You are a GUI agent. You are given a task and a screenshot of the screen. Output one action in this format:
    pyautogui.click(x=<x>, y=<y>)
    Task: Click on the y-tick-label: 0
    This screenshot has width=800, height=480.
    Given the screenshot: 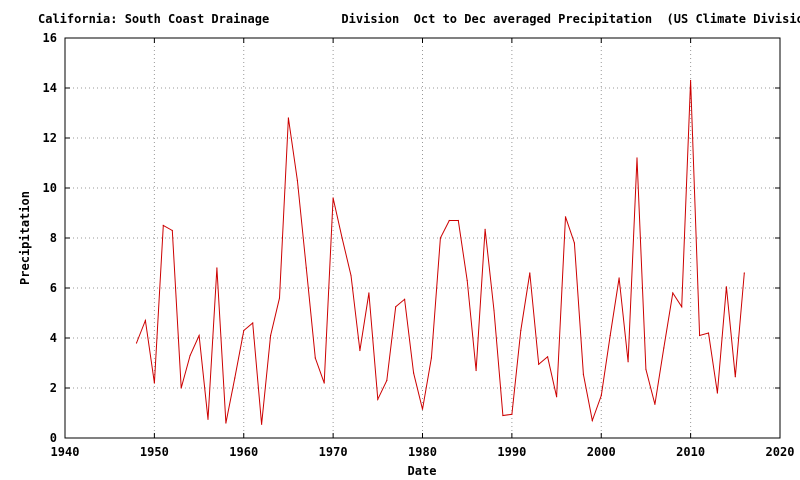 What is the action you would take?
    pyautogui.click(x=53, y=438)
    